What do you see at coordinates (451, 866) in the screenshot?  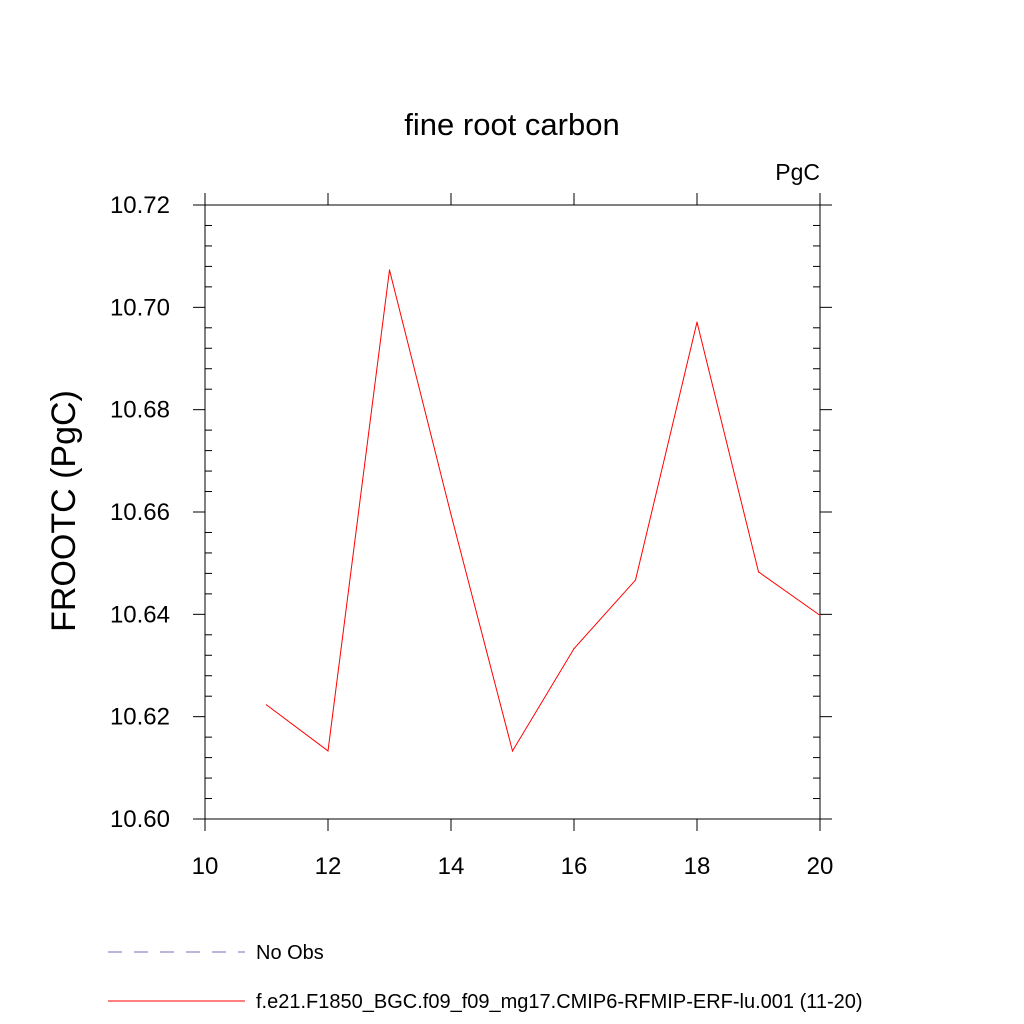 I see `x-tick-label: 14` at bounding box center [451, 866].